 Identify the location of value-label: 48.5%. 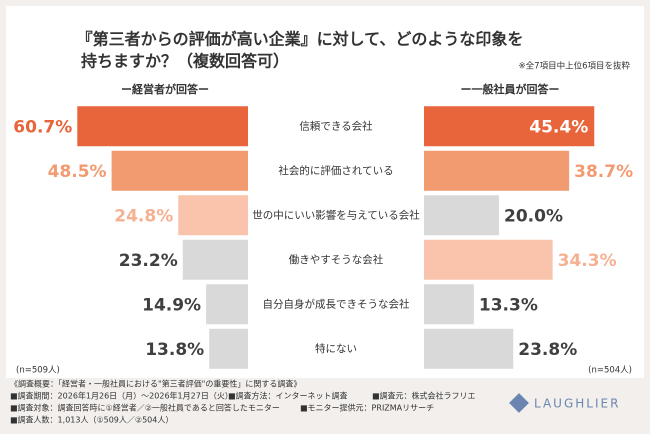
(77, 172).